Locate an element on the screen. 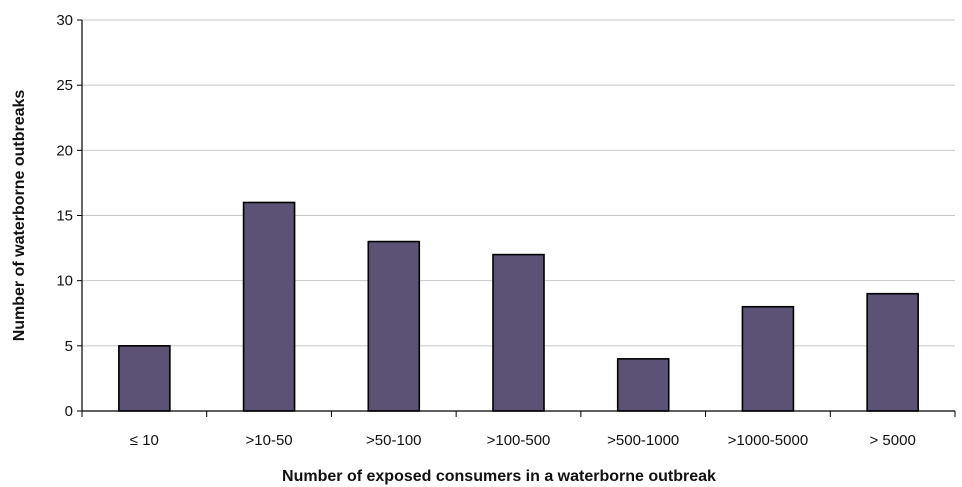  x-tick-label: >500-1000 is located at coordinates (643, 440).